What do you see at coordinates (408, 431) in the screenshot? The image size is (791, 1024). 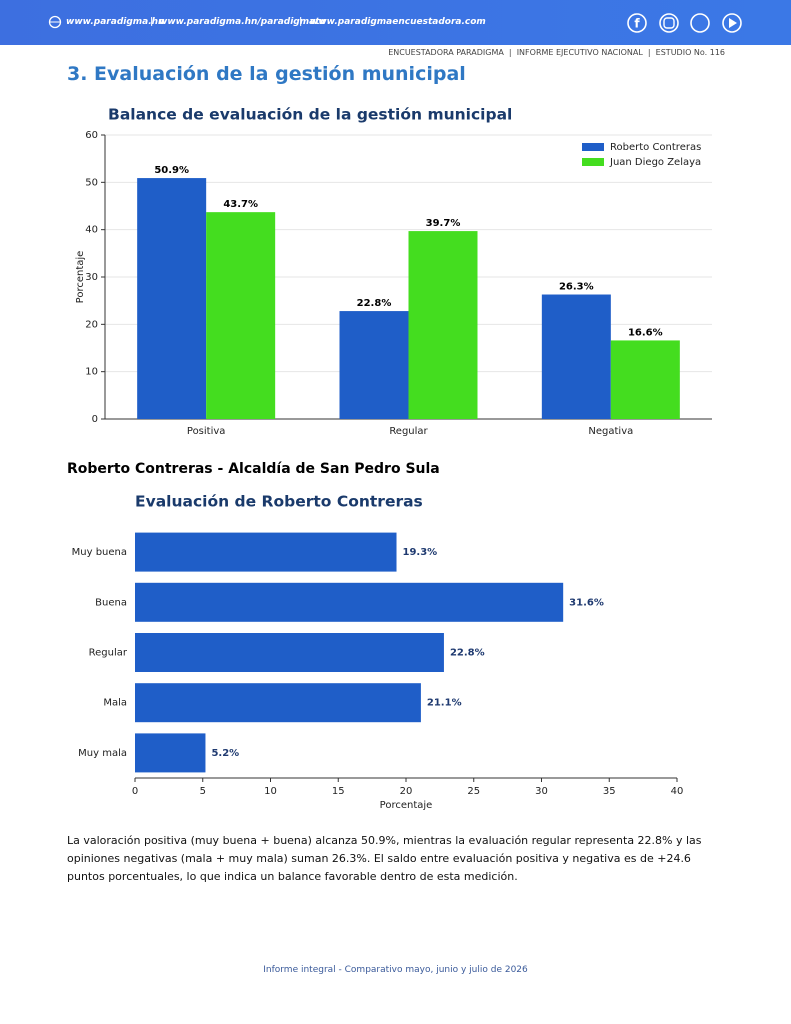 I see `x-tick-label: Regular` at bounding box center [408, 431].